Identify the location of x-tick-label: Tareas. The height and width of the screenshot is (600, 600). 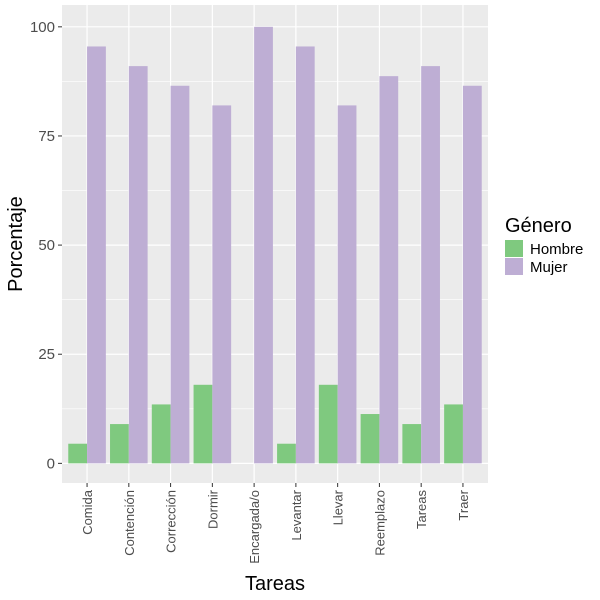
(421, 510).